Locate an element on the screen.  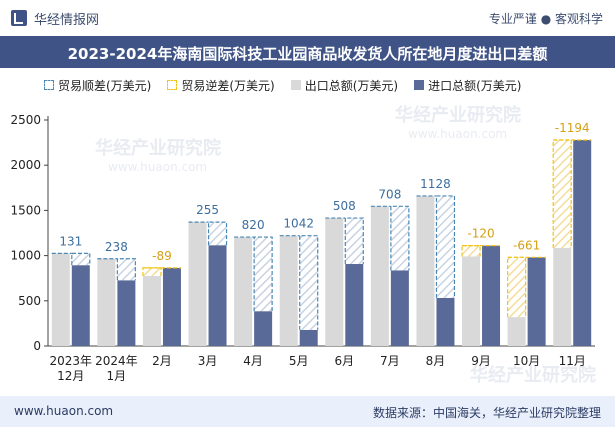
y-tick-label: 1000 is located at coordinates (25, 256).